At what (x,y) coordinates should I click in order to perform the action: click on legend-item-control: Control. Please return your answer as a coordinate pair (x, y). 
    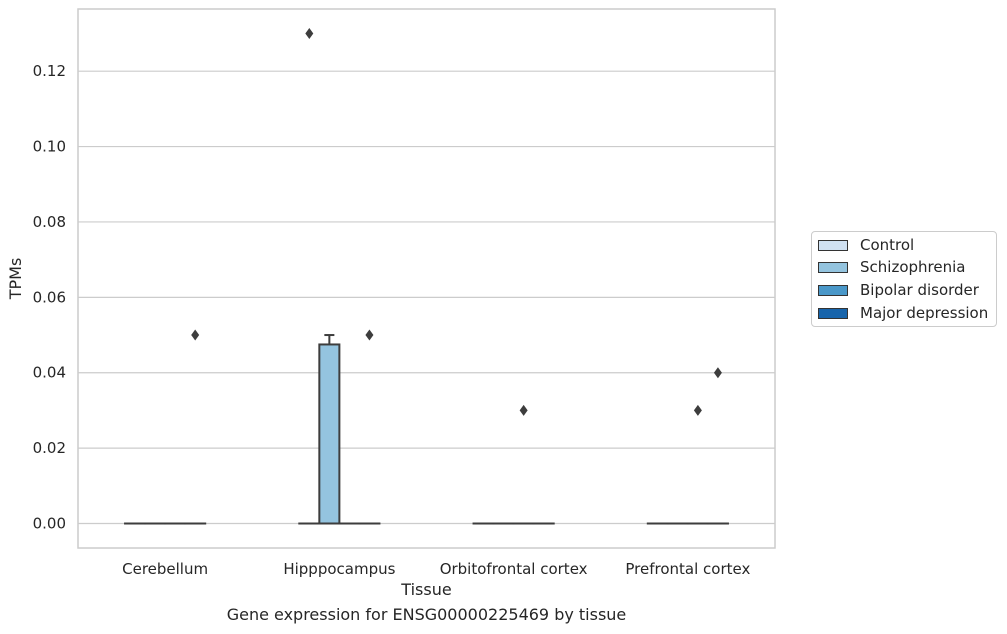
    Looking at the image, I should click on (866, 245).